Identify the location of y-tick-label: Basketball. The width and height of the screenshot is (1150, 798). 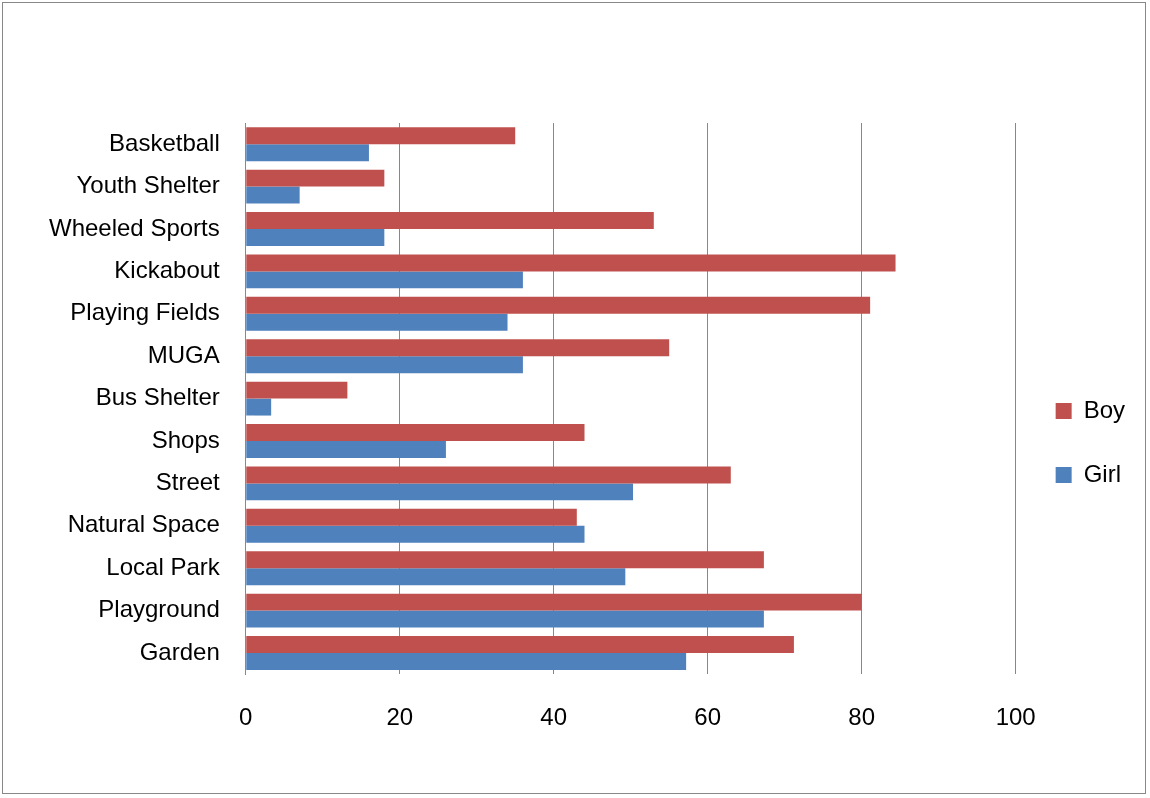
(164, 142).